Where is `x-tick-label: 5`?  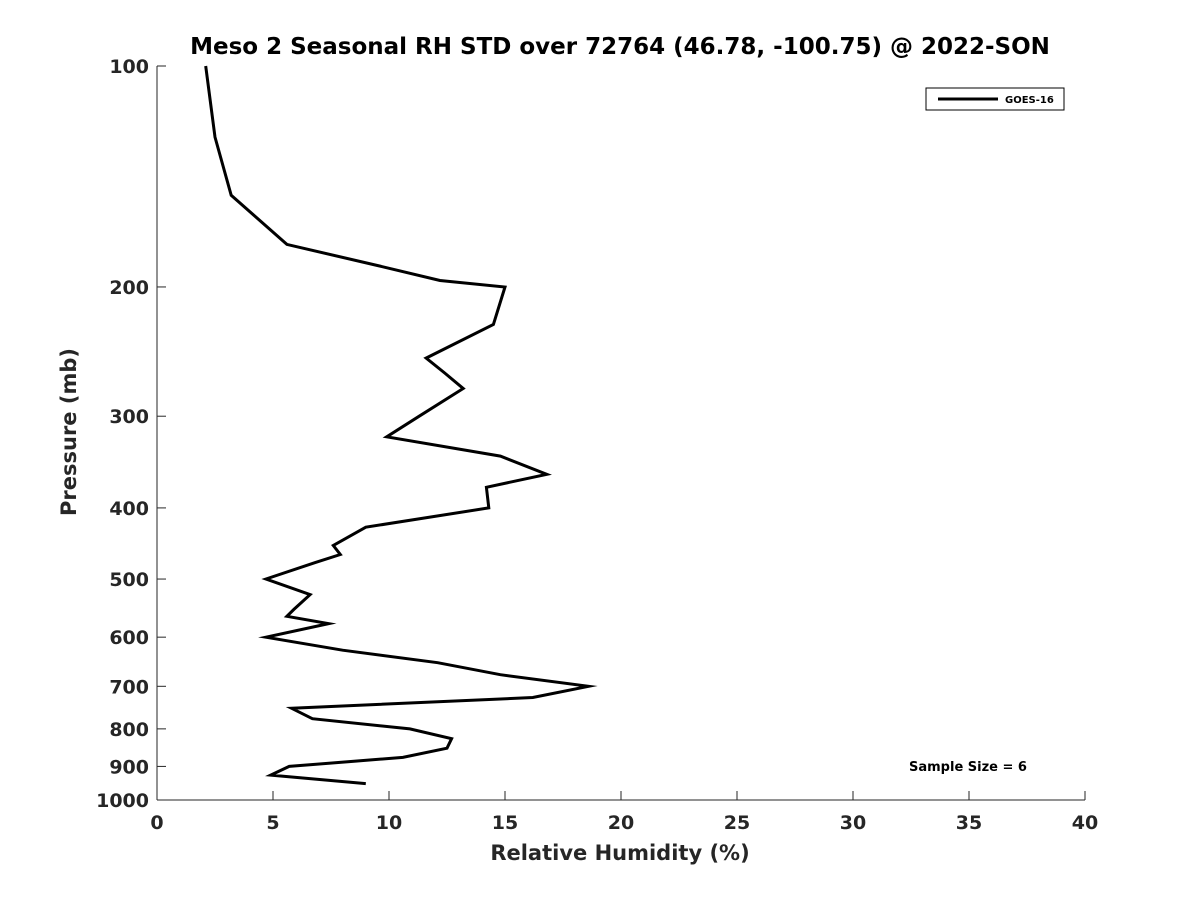
x-tick-label: 5 is located at coordinates (272, 823).